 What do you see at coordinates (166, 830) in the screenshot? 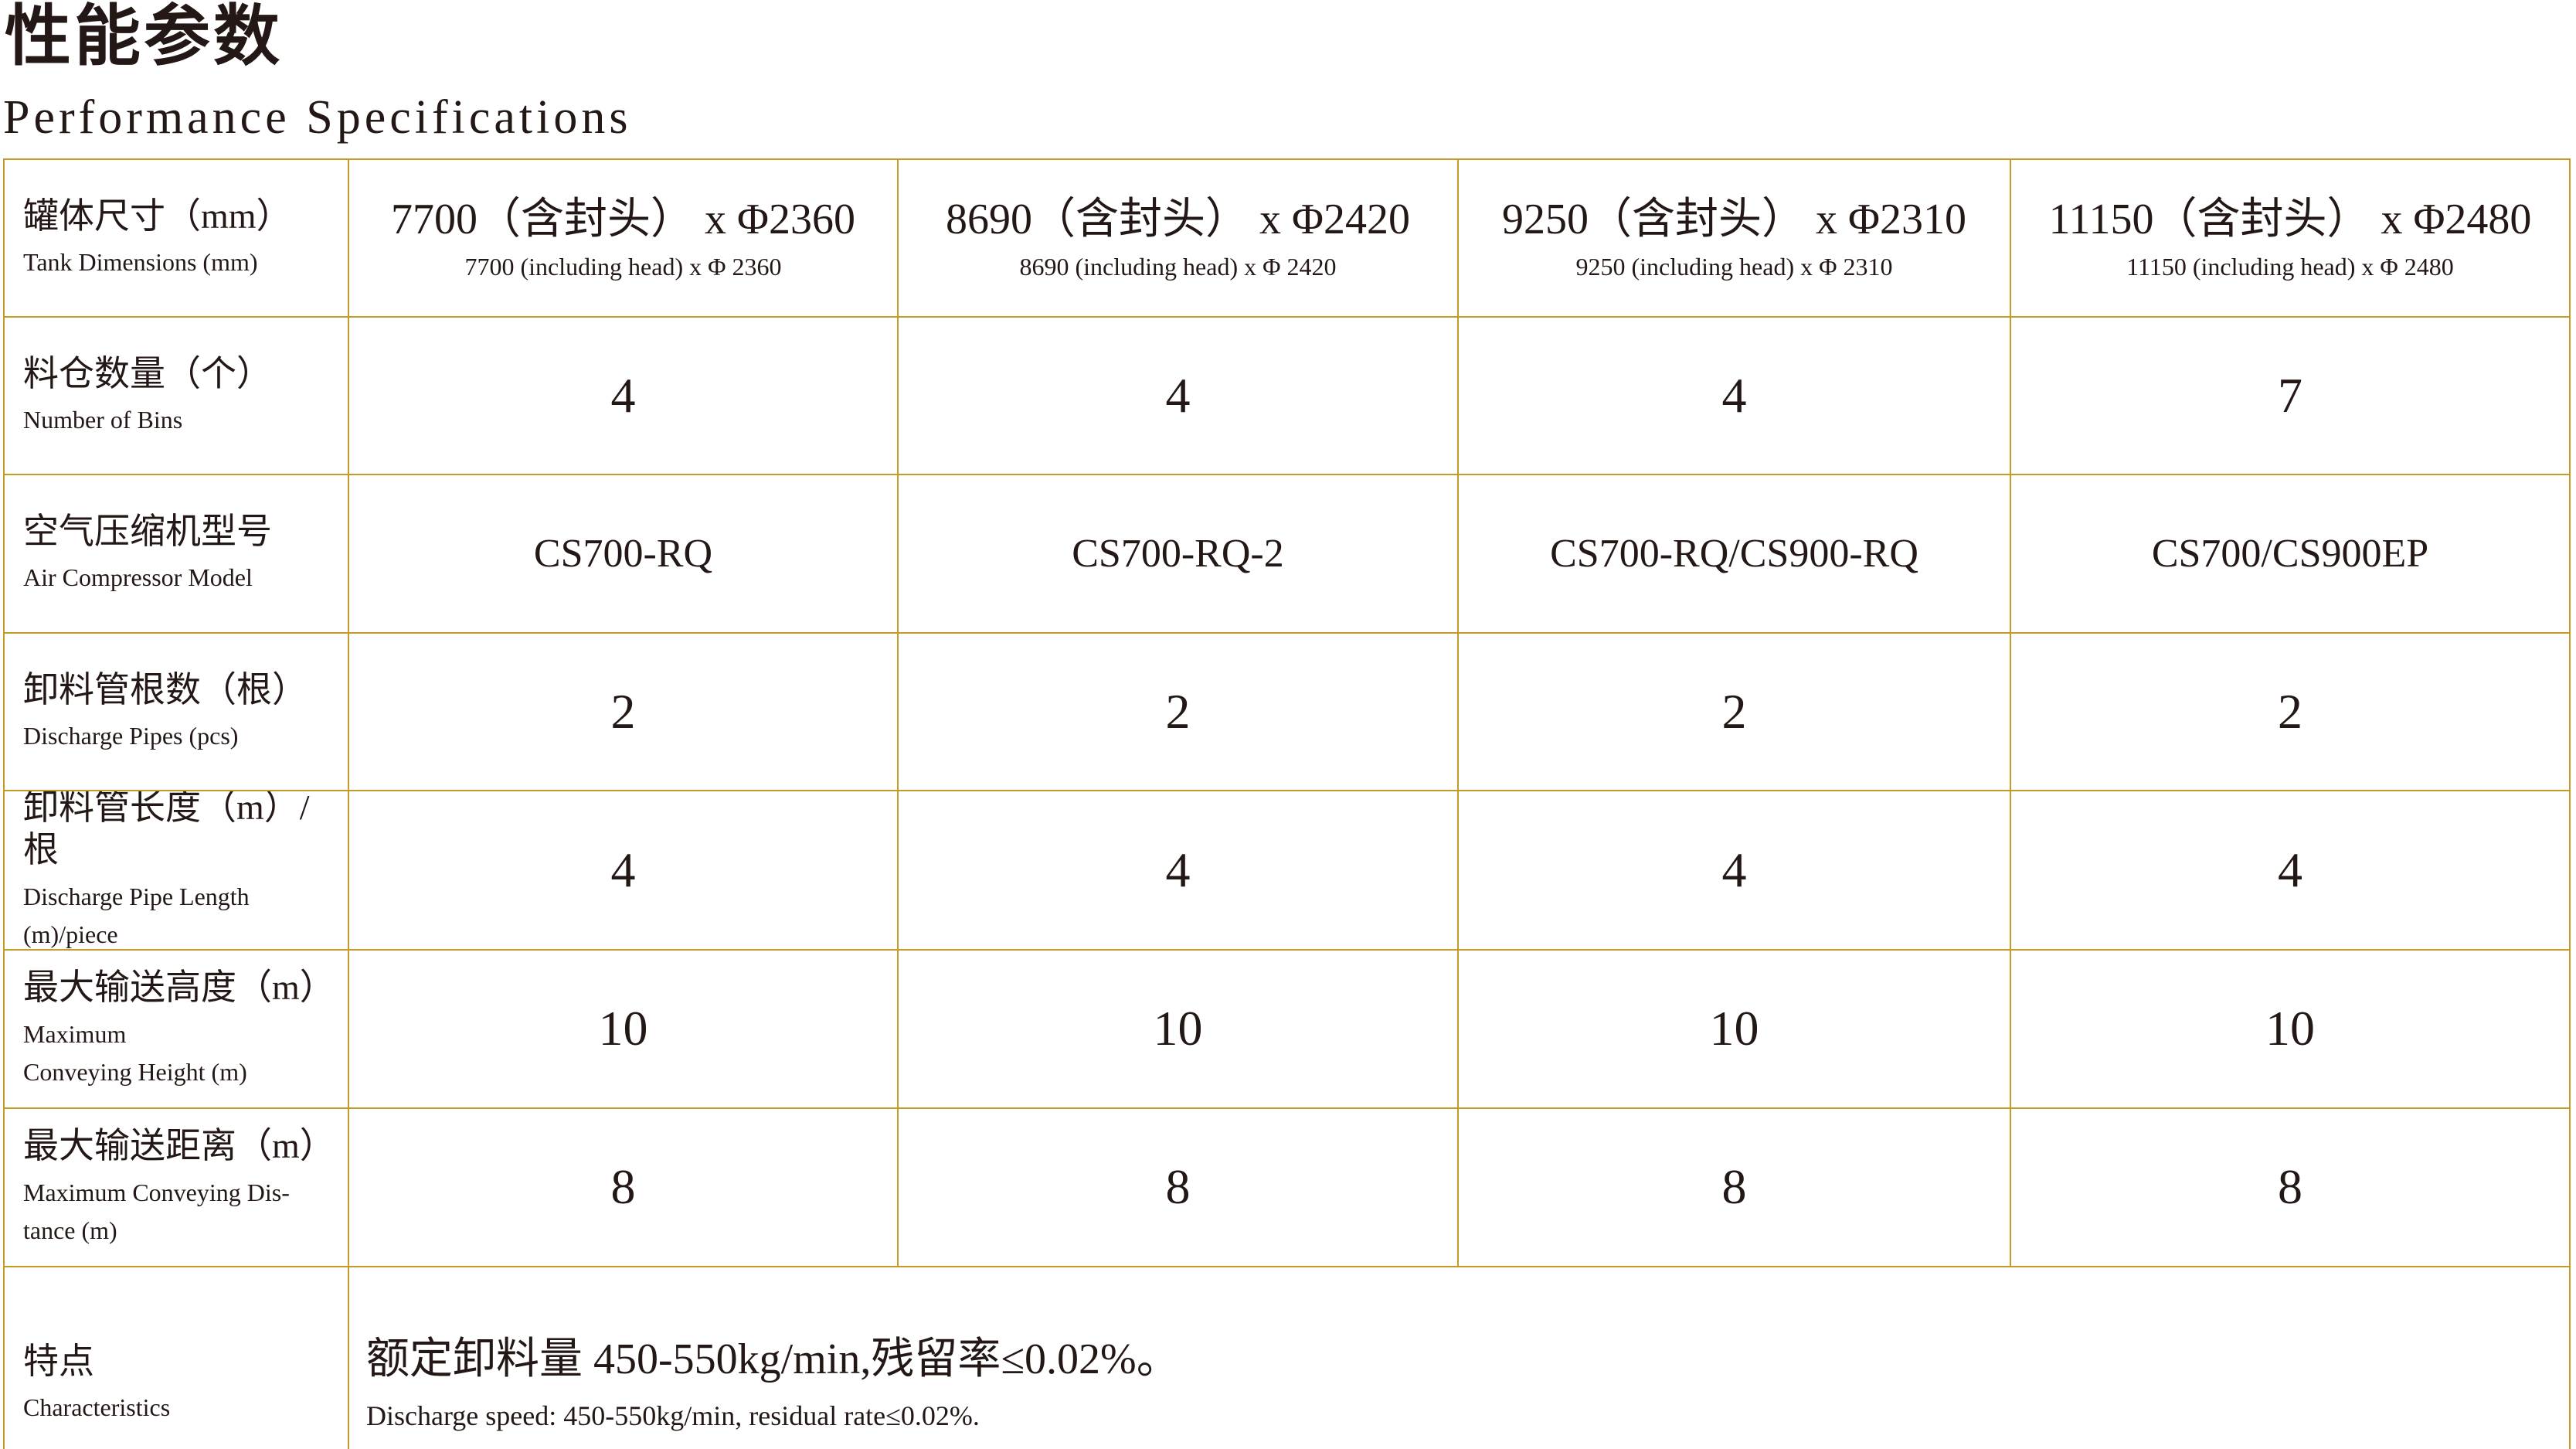
I see `row-label-zh: 卸料管长度（m）/根` at bounding box center [166, 830].